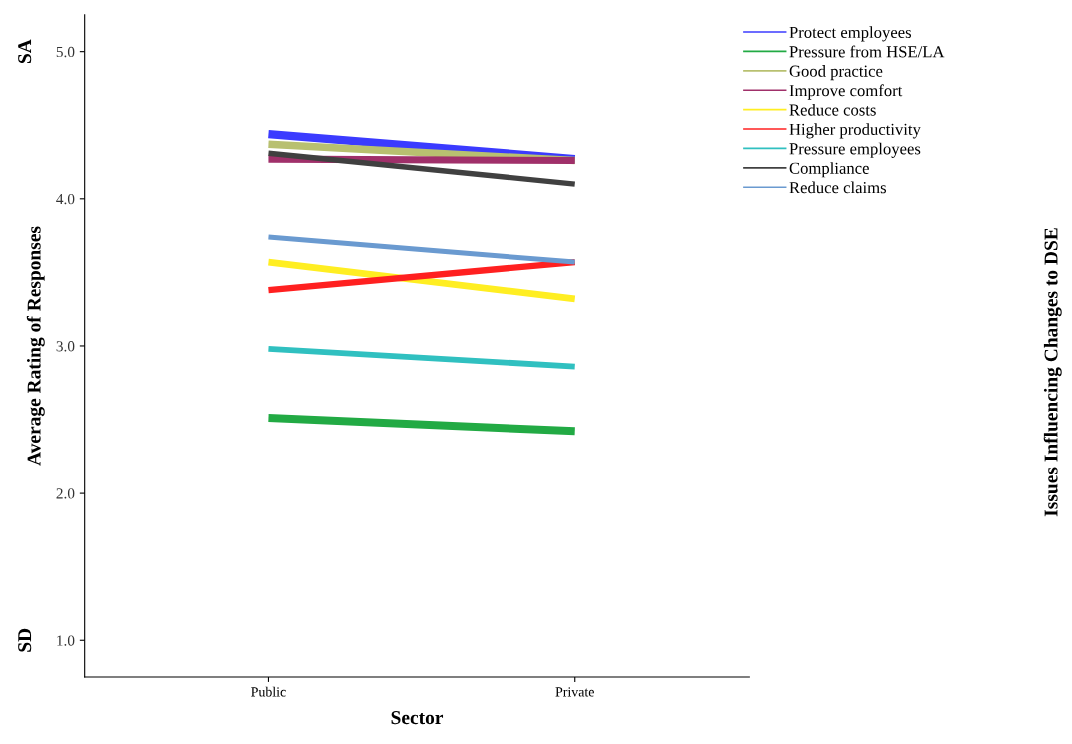  Describe the element at coordinates (65, 199) in the screenshot. I see `y-tick-label: 4.0` at that location.